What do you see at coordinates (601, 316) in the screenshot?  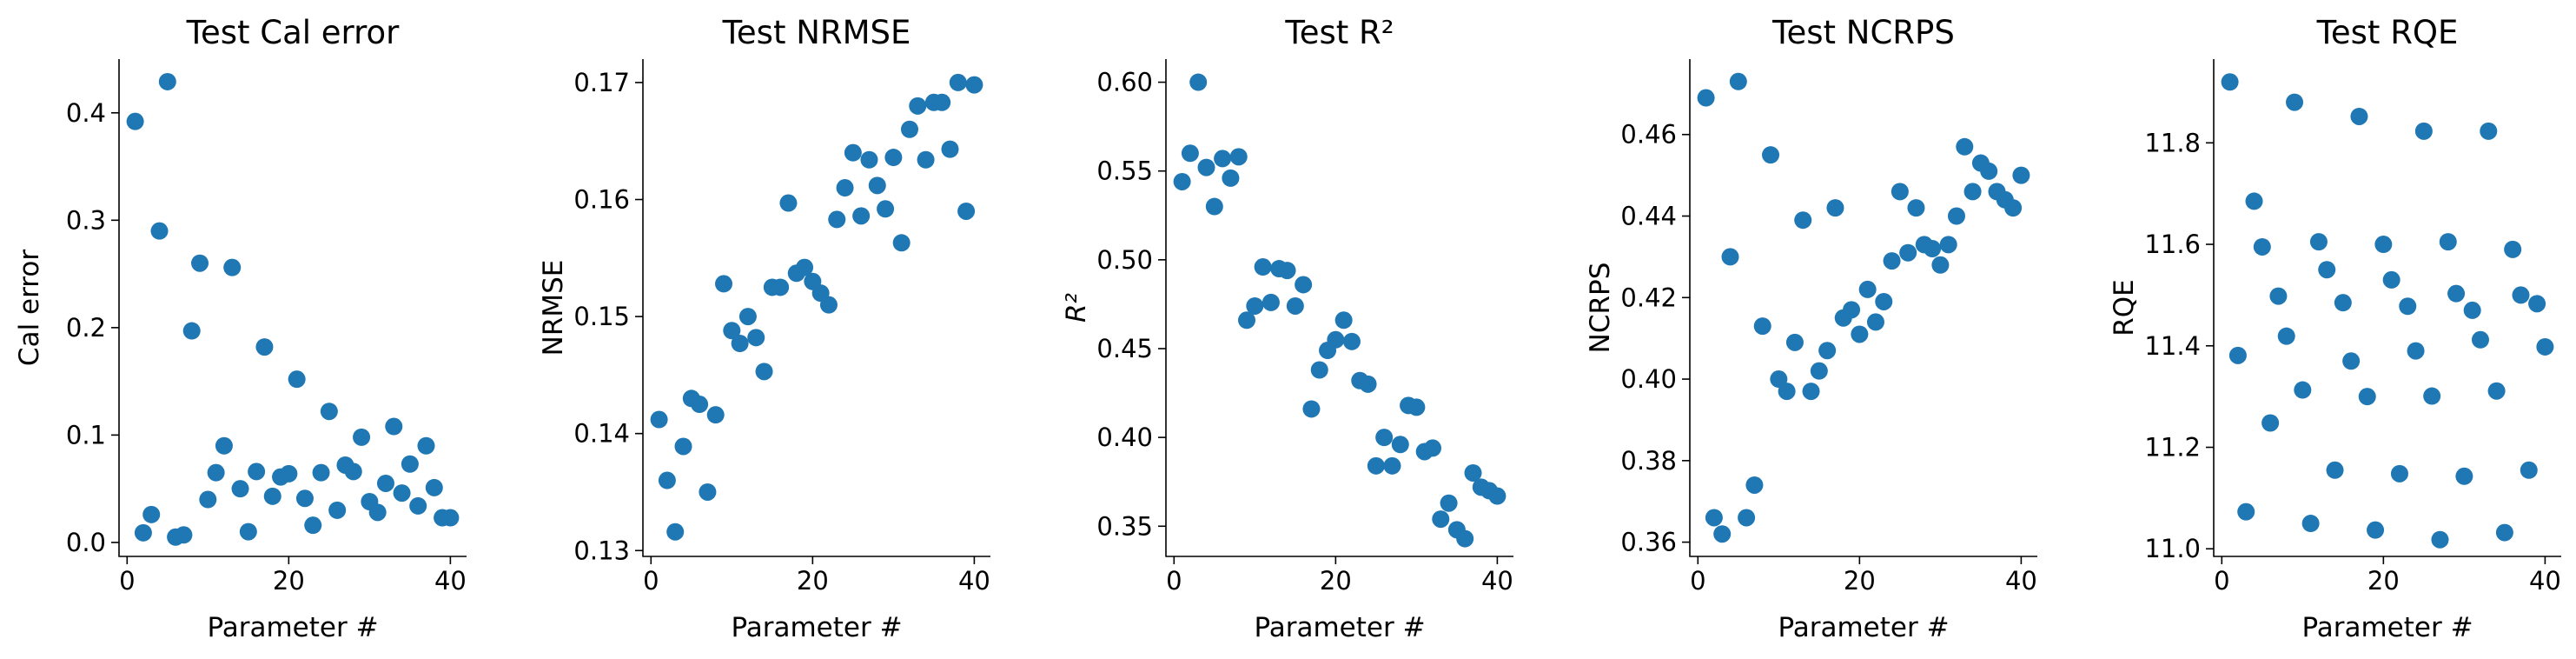 I see `y-tick-label: 0.15` at bounding box center [601, 316].